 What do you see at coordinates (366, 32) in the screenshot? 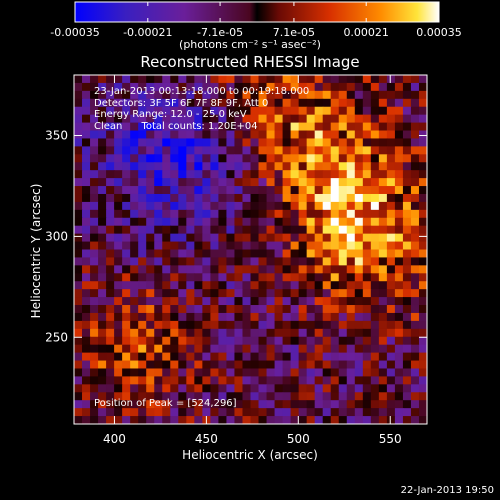
I see `colorbar-tick-label: 0.00021` at bounding box center [366, 32].